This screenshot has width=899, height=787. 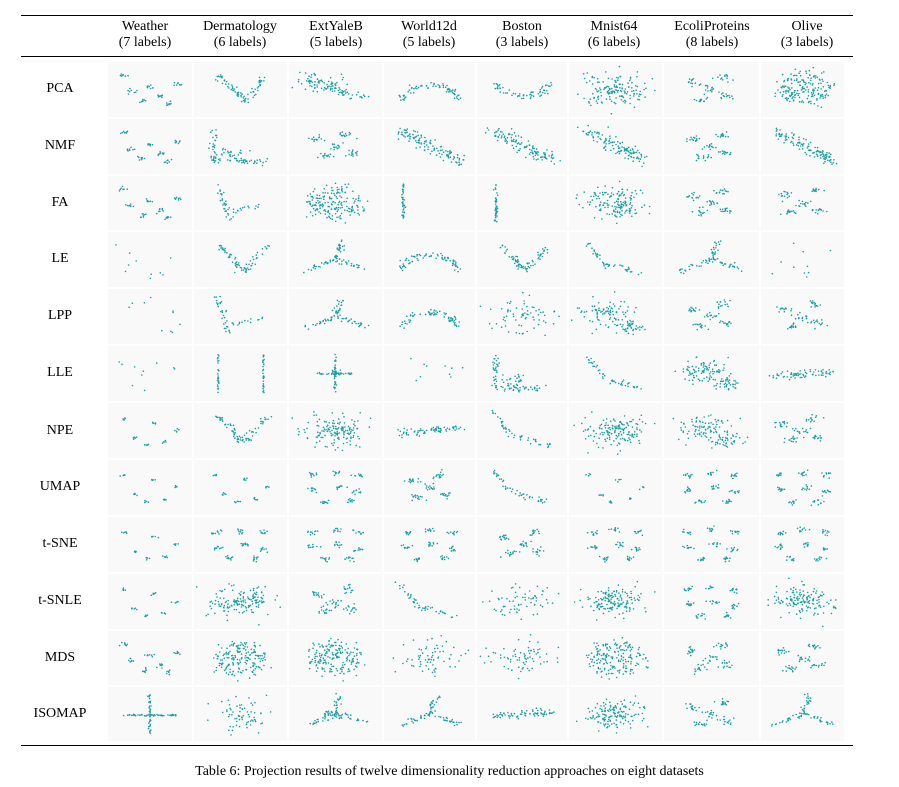 I want to click on dataset-name: Weather, so click(x=145, y=26).